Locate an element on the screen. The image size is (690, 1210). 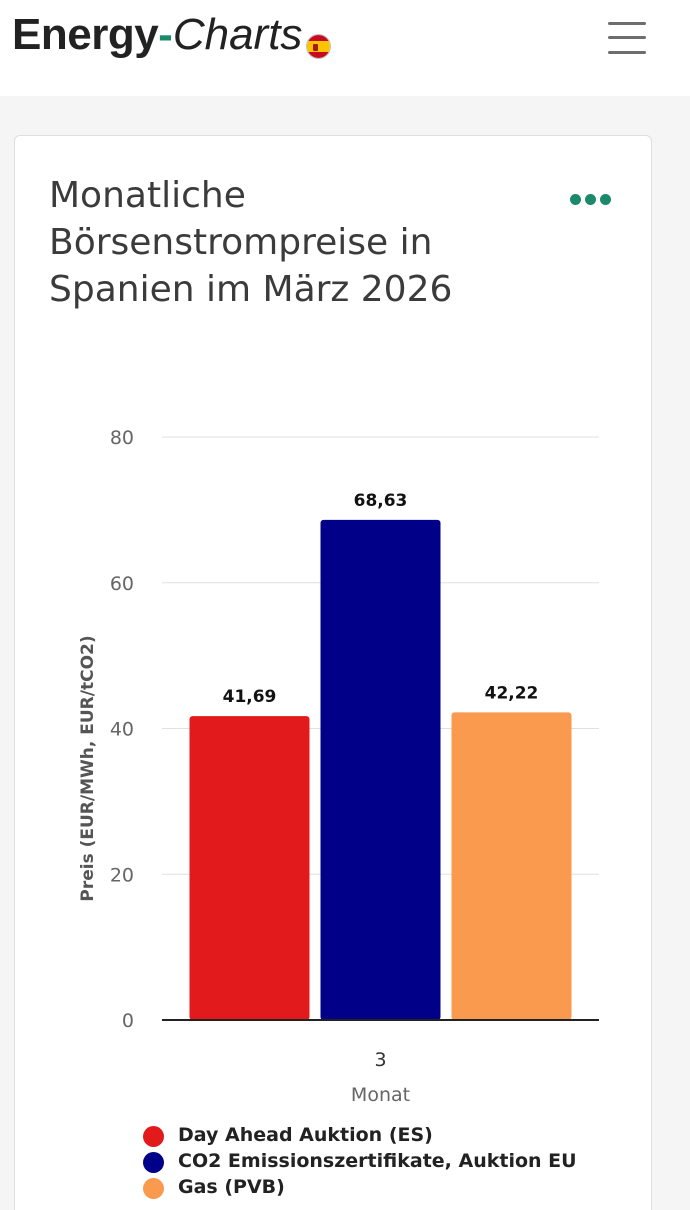
logo-text-energy: Energy is located at coordinates (85, 34).